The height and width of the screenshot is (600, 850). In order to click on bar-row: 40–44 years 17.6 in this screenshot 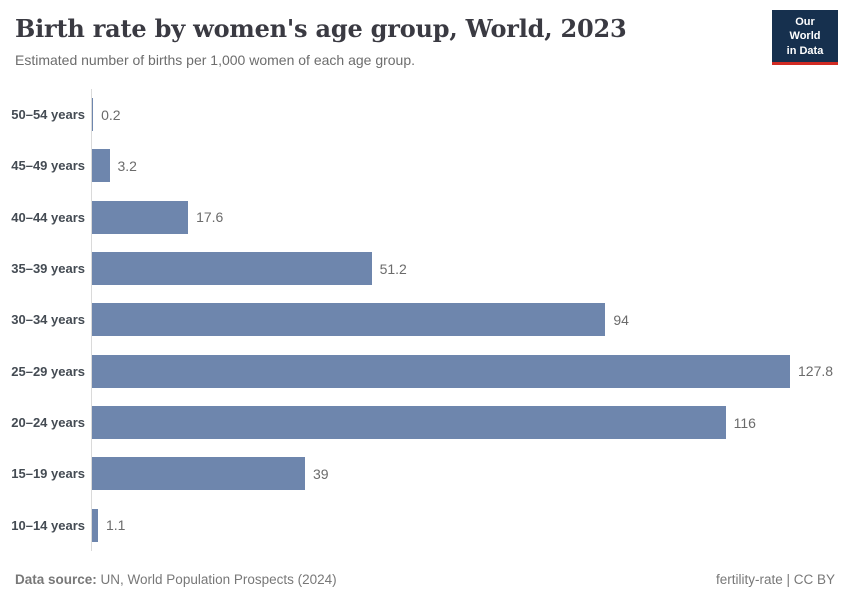, I will do `click(425, 217)`.